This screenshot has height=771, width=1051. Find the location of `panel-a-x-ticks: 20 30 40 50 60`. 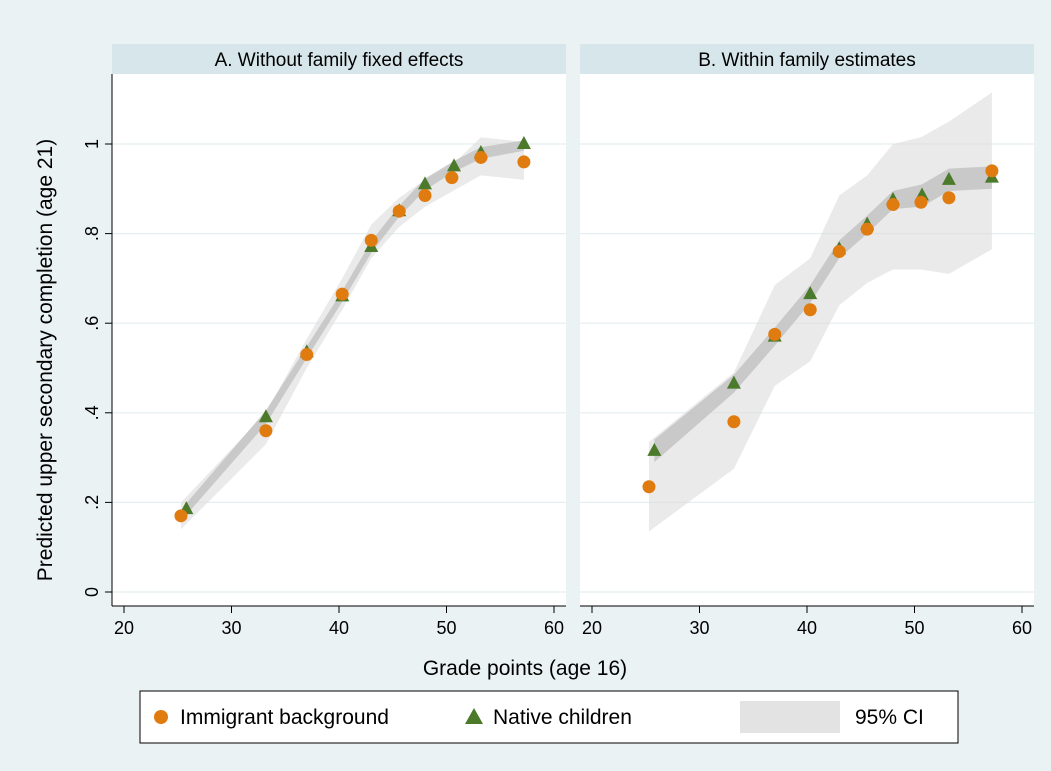

panel-a-x-ticks: 20 30 40 50 60 is located at coordinates (339, 621).